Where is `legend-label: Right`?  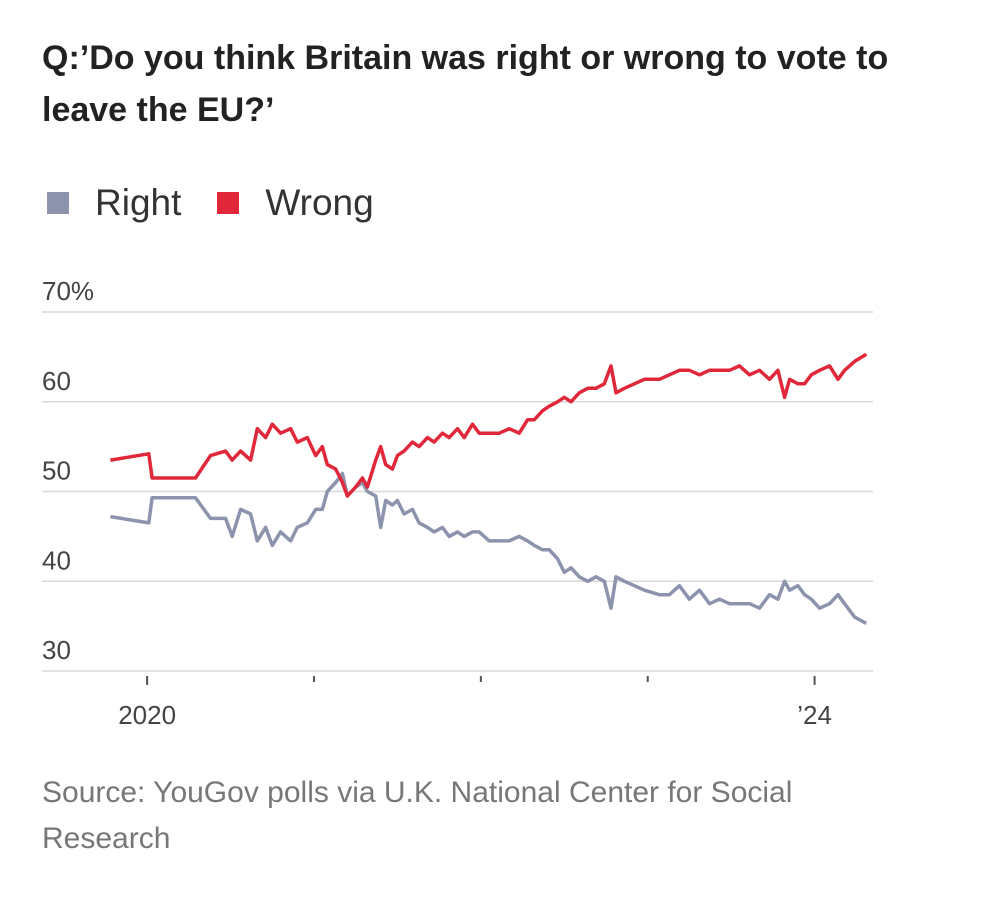
legend-label: Right is located at coordinates (138, 202).